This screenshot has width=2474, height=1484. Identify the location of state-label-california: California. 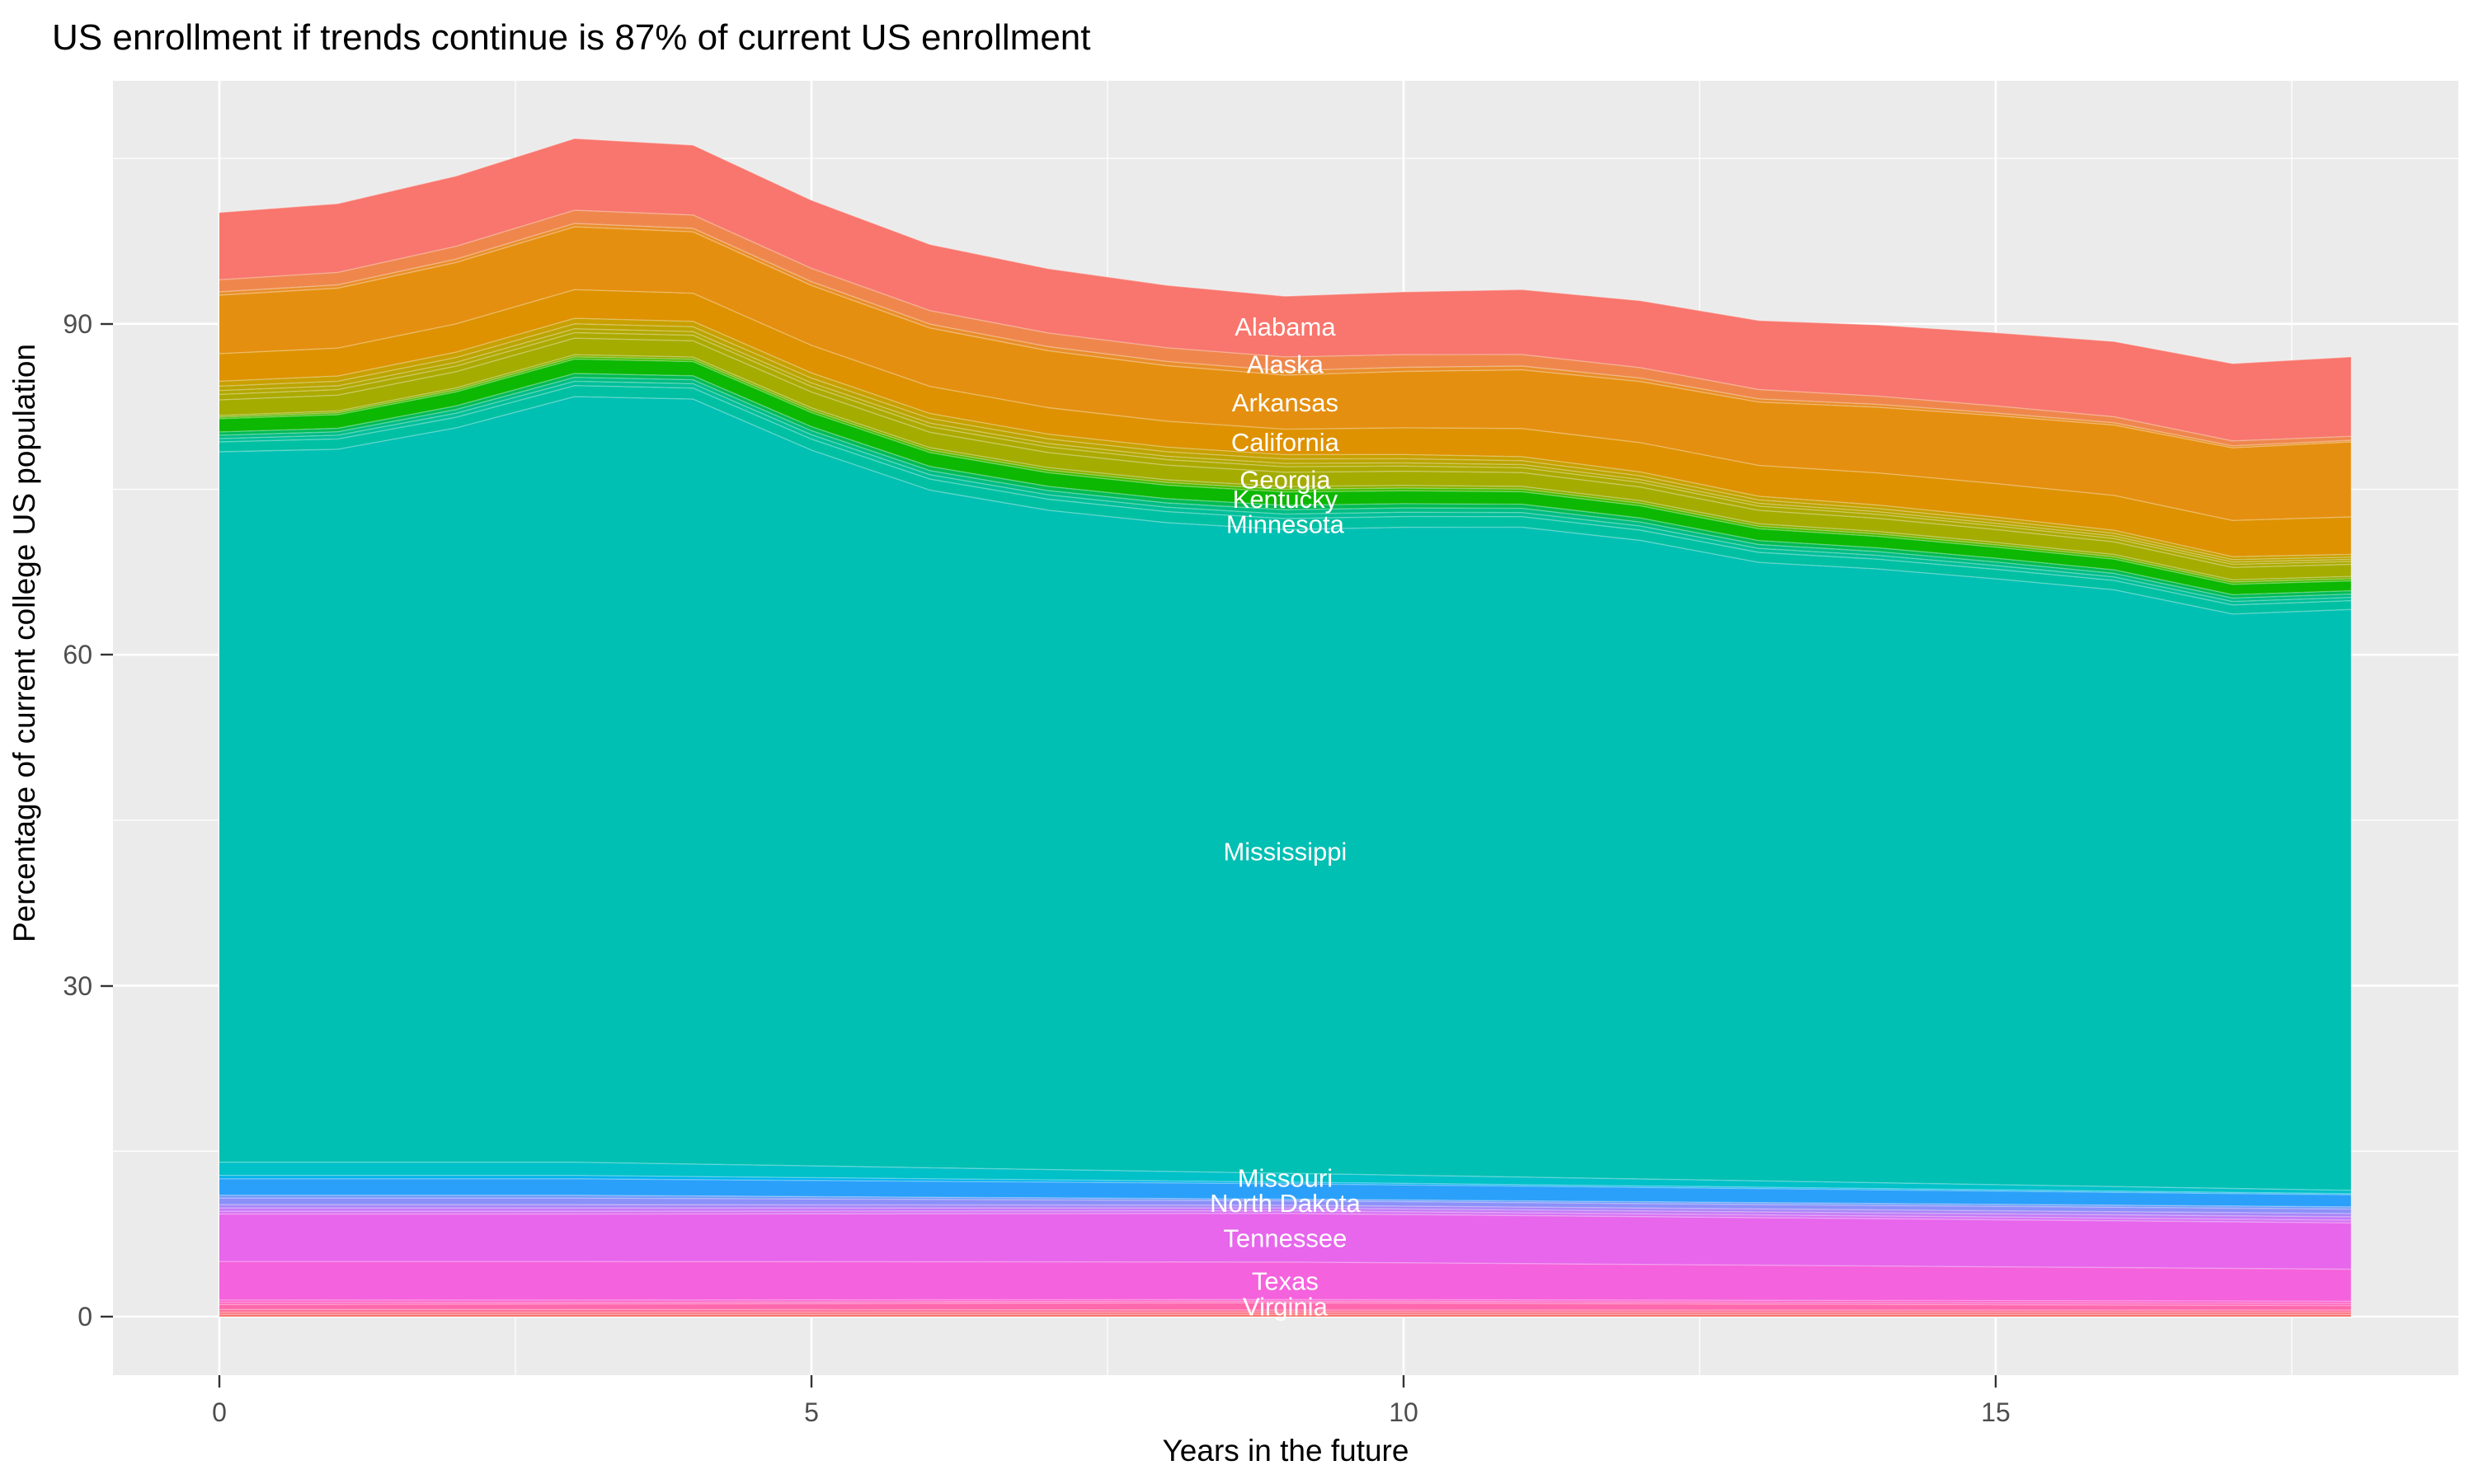
(1285, 442).